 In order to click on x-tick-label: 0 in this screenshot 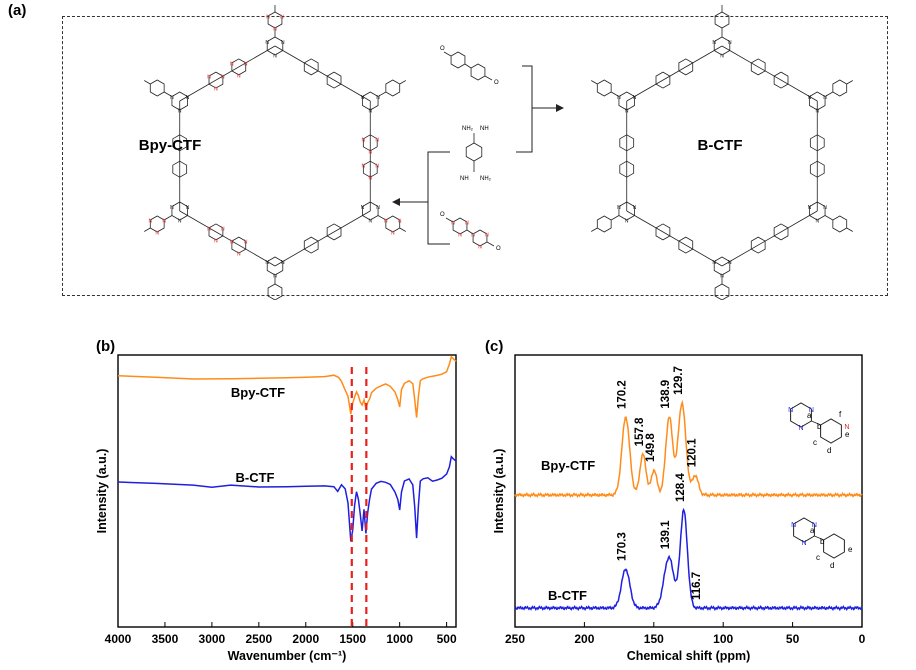, I will do `click(862, 639)`.